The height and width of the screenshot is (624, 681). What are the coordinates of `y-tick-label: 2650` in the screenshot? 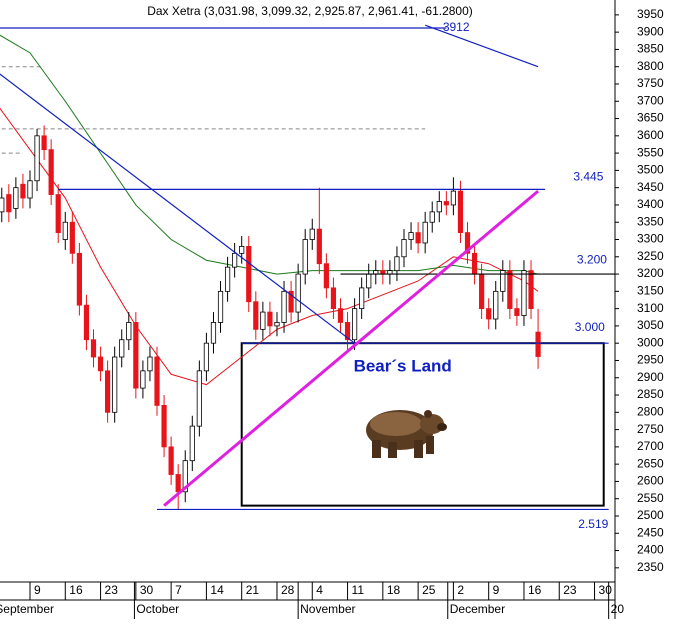 It's located at (650, 463).